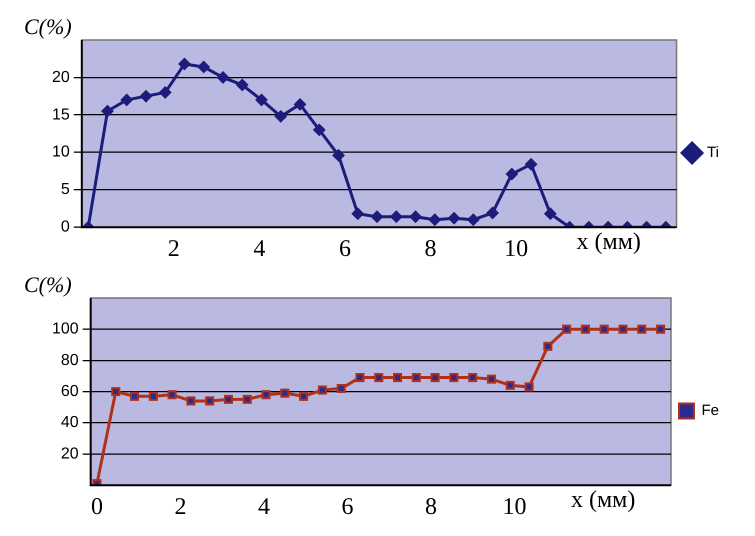  Describe the element at coordinates (96, 507) in the screenshot. I see `x-tick-label: 0` at that location.